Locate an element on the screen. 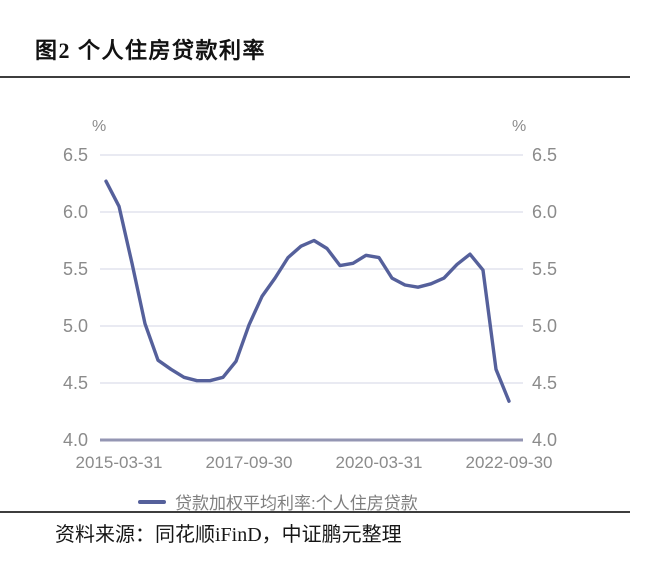 The width and height of the screenshot is (666, 572). y-tick-label-left: 4.5 is located at coordinates (75, 383).